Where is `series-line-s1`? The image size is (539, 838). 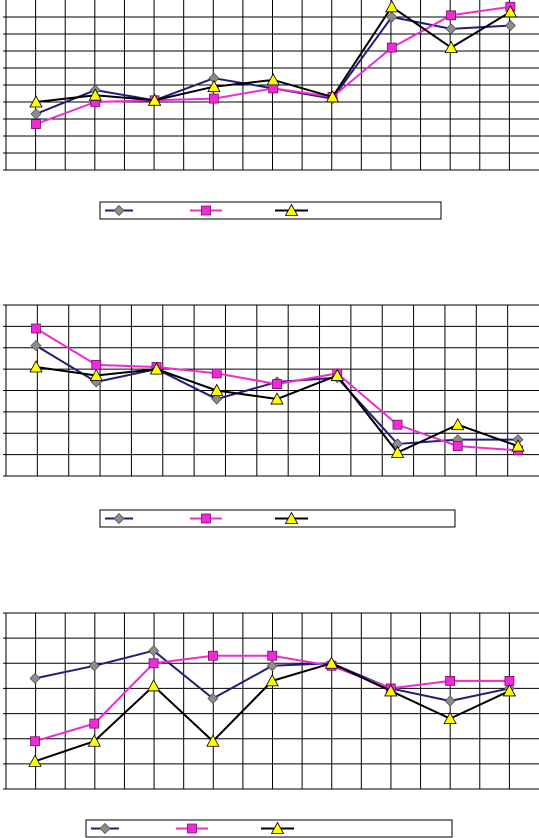
series-line-s1 is located at coordinates (273, 65).